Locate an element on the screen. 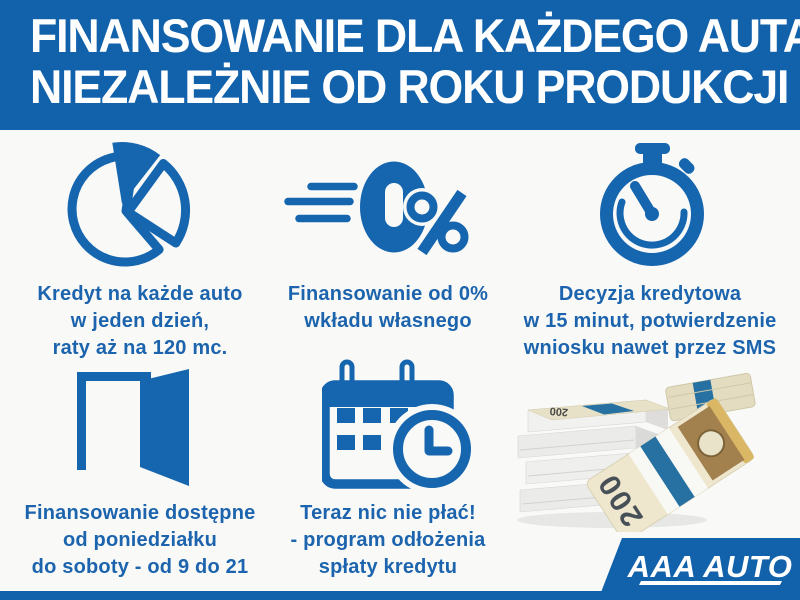  caption-line: Finansowanie dostępne is located at coordinates (140, 513).